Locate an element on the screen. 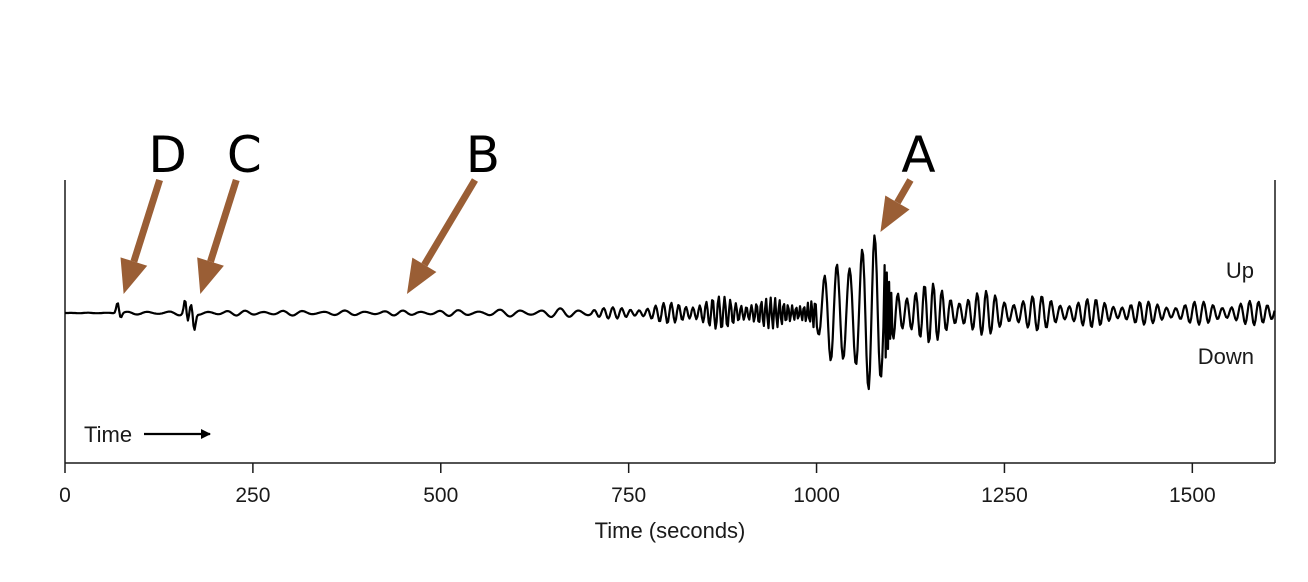 The height and width of the screenshot is (582, 1308). marker-b-label: B is located at coordinates (483, 155).